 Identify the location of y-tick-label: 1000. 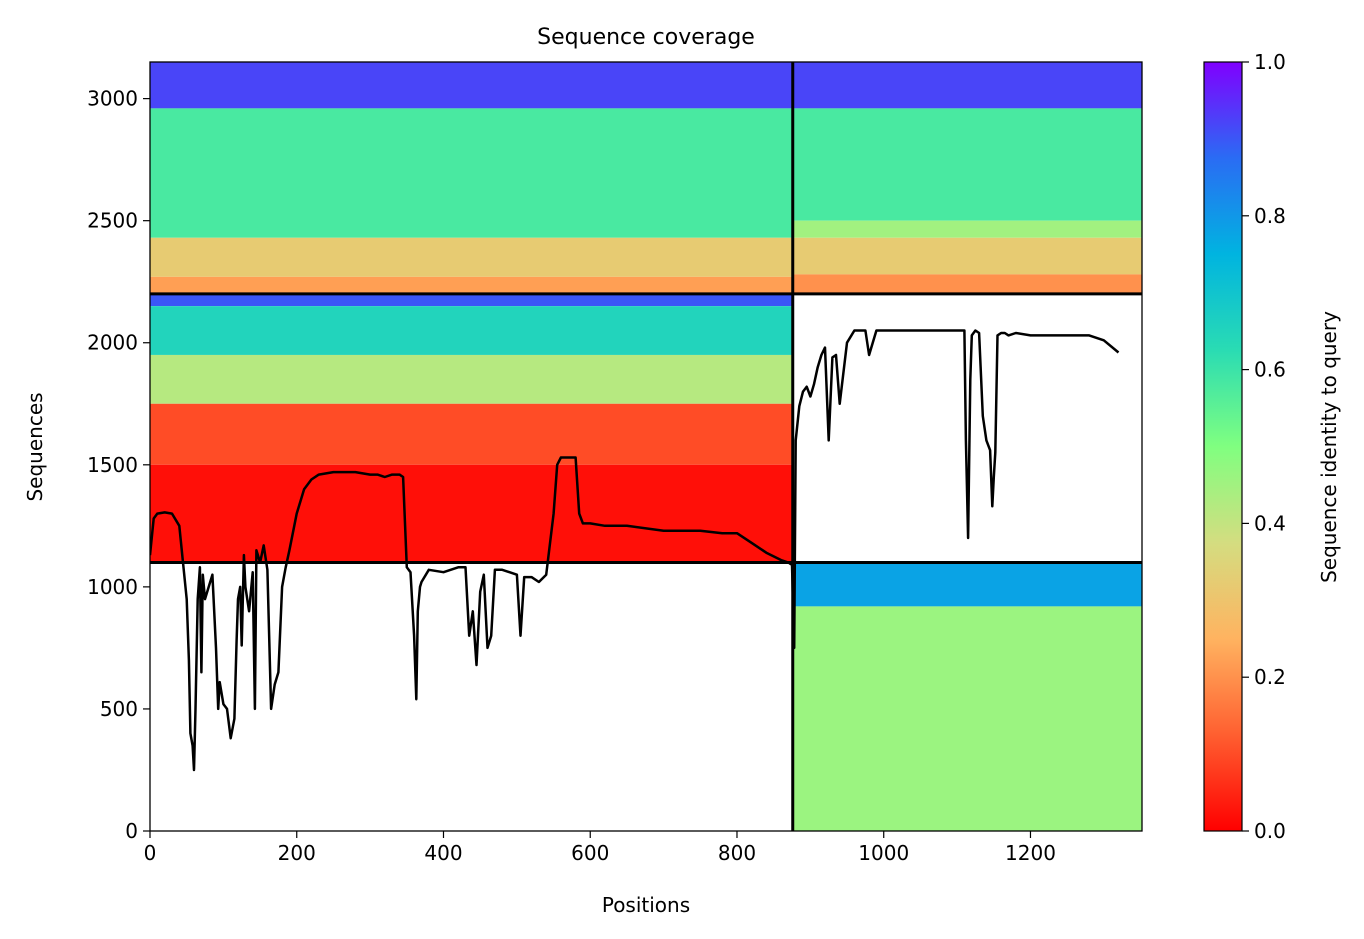
(112, 587).